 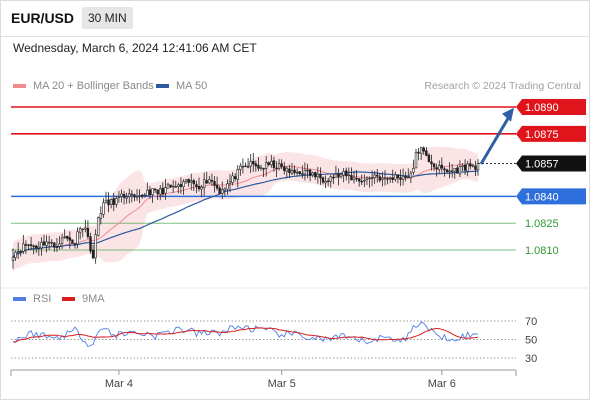 What do you see at coordinates (542, 251) in the screenshot?
I see `level-label-1.0810: 1.0810` at bounding box center [542, 251].